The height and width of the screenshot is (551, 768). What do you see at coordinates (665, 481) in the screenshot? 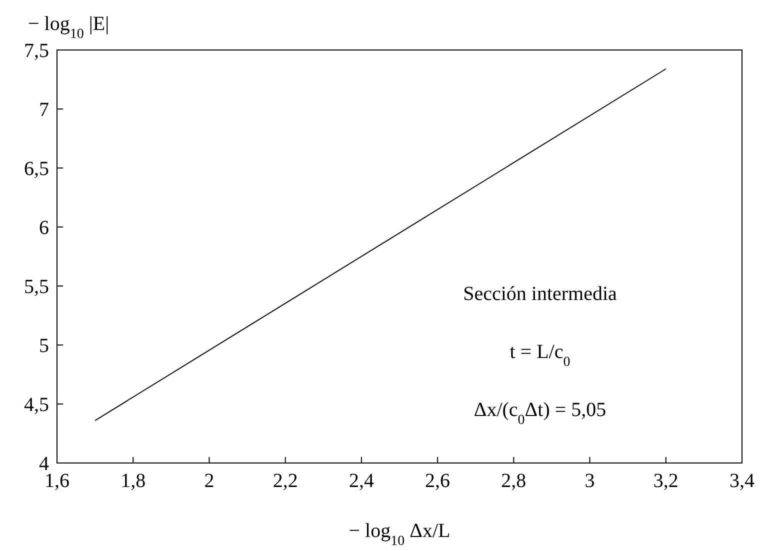
I see `x-tick-label: 3,2` at bounding box center [665, 481].